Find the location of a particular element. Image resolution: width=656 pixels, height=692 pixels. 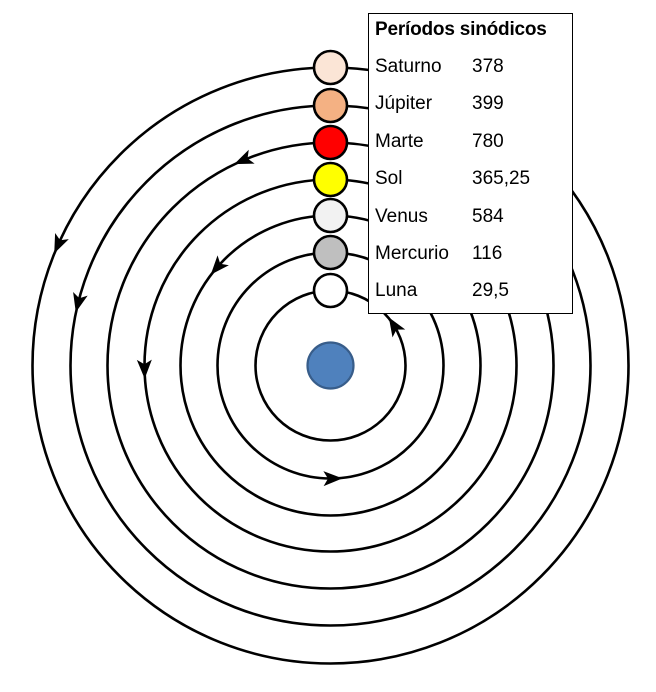

legend-row-marte: Marte 780 is located at coordinates (472, 142).